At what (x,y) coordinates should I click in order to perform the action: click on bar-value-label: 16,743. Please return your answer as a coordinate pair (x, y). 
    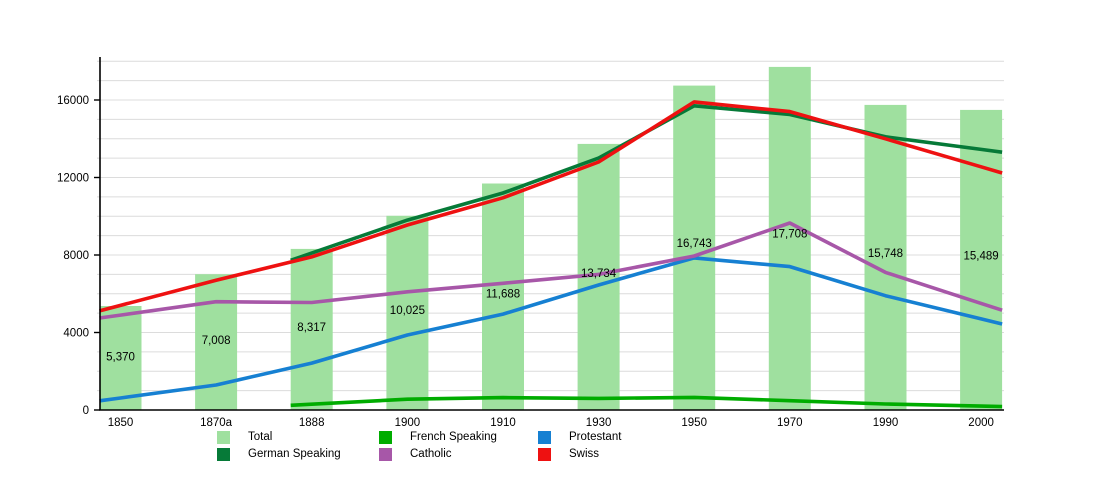
    Looking at the image, I should click on (694, 244).